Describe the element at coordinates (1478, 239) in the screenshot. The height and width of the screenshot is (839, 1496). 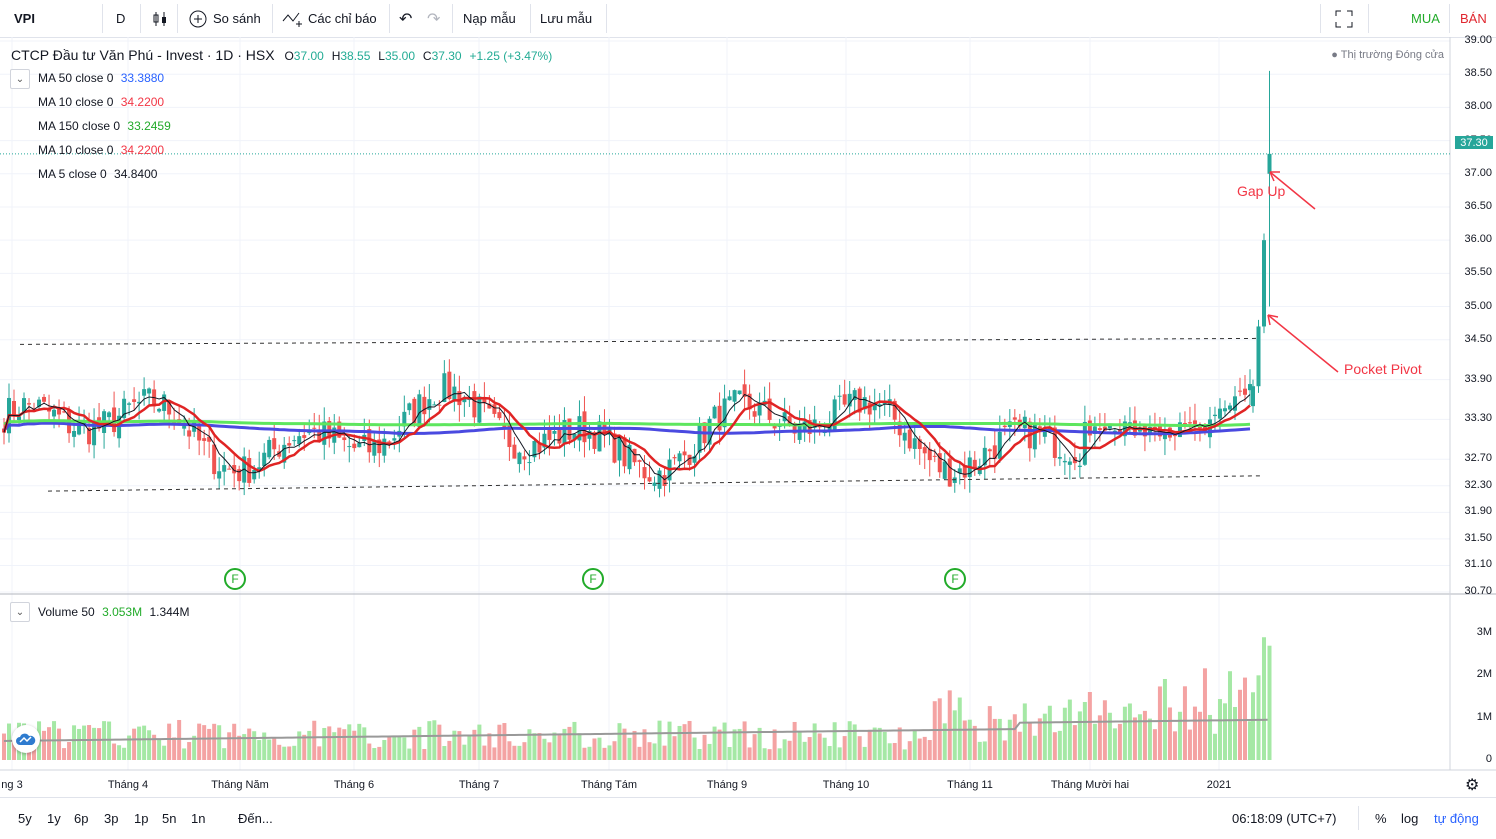
I see `price-tick: 36.00` at that location.